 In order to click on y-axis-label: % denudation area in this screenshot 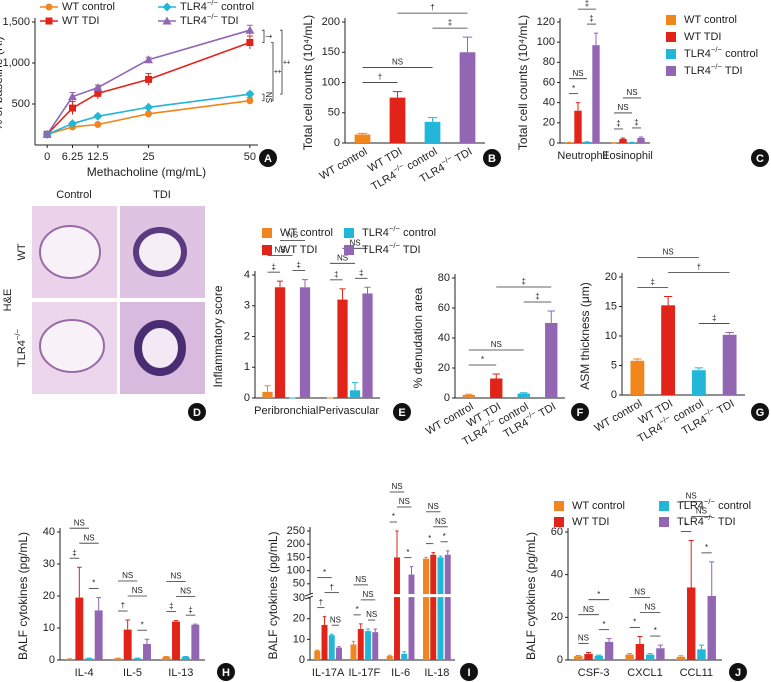, I will do `click(418, 337)`.